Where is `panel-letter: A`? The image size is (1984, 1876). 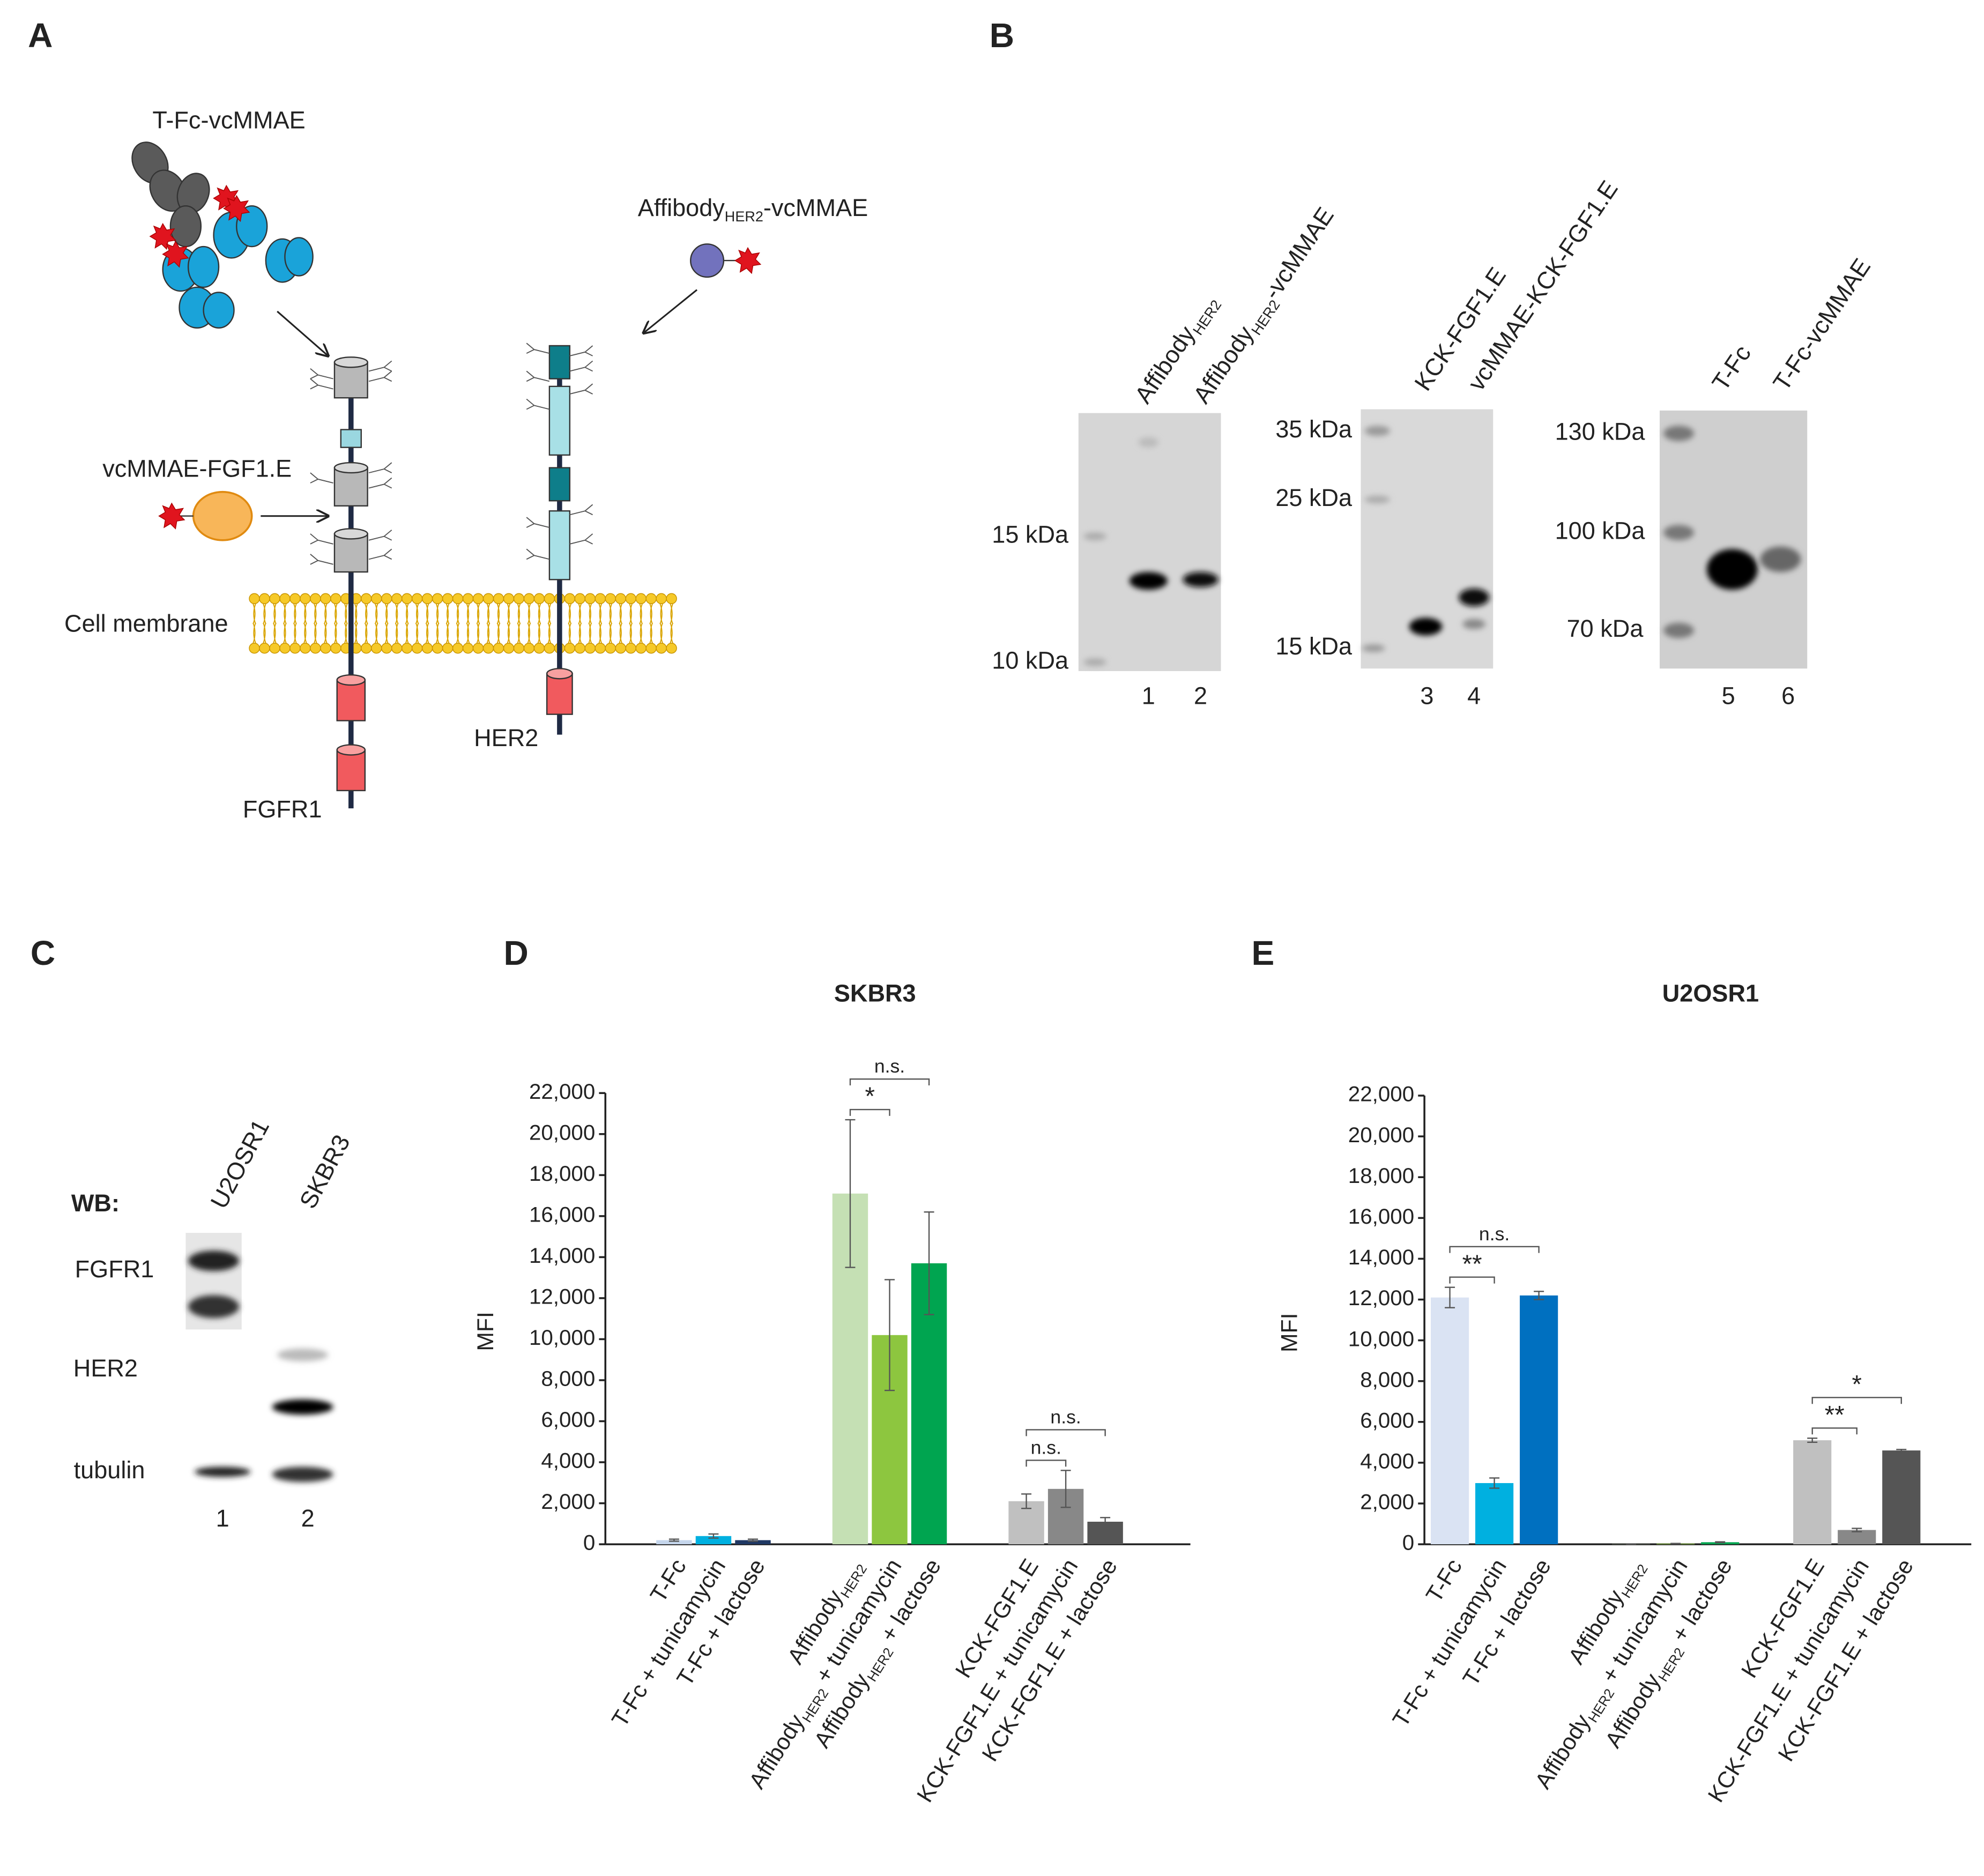 panel-letter: A is located at coordinates (40, 35).